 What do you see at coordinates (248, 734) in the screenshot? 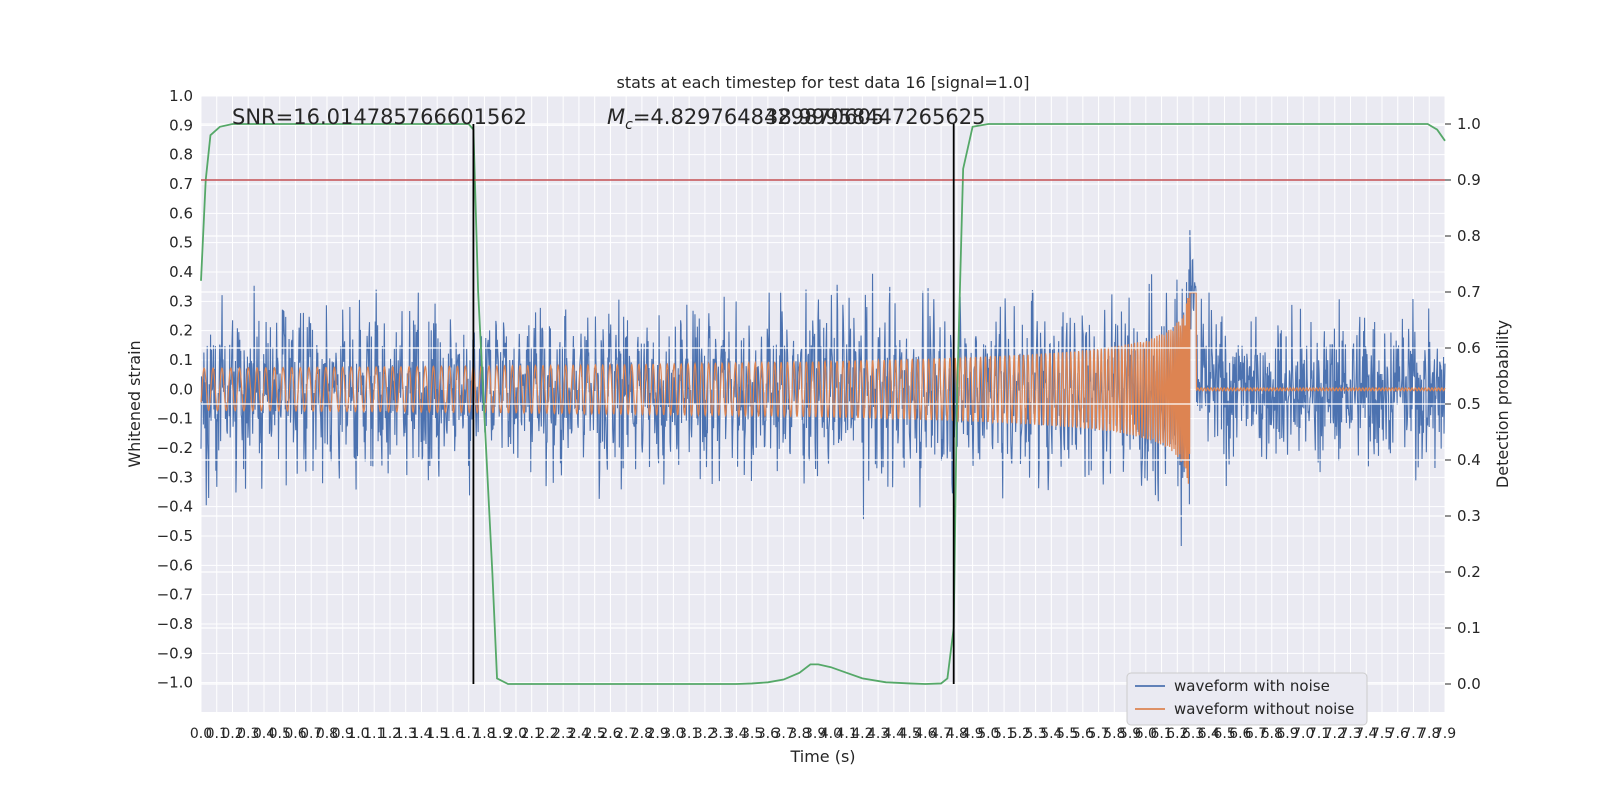
I see `x-tick-label: 0.3` at bounding box center [248, 734].